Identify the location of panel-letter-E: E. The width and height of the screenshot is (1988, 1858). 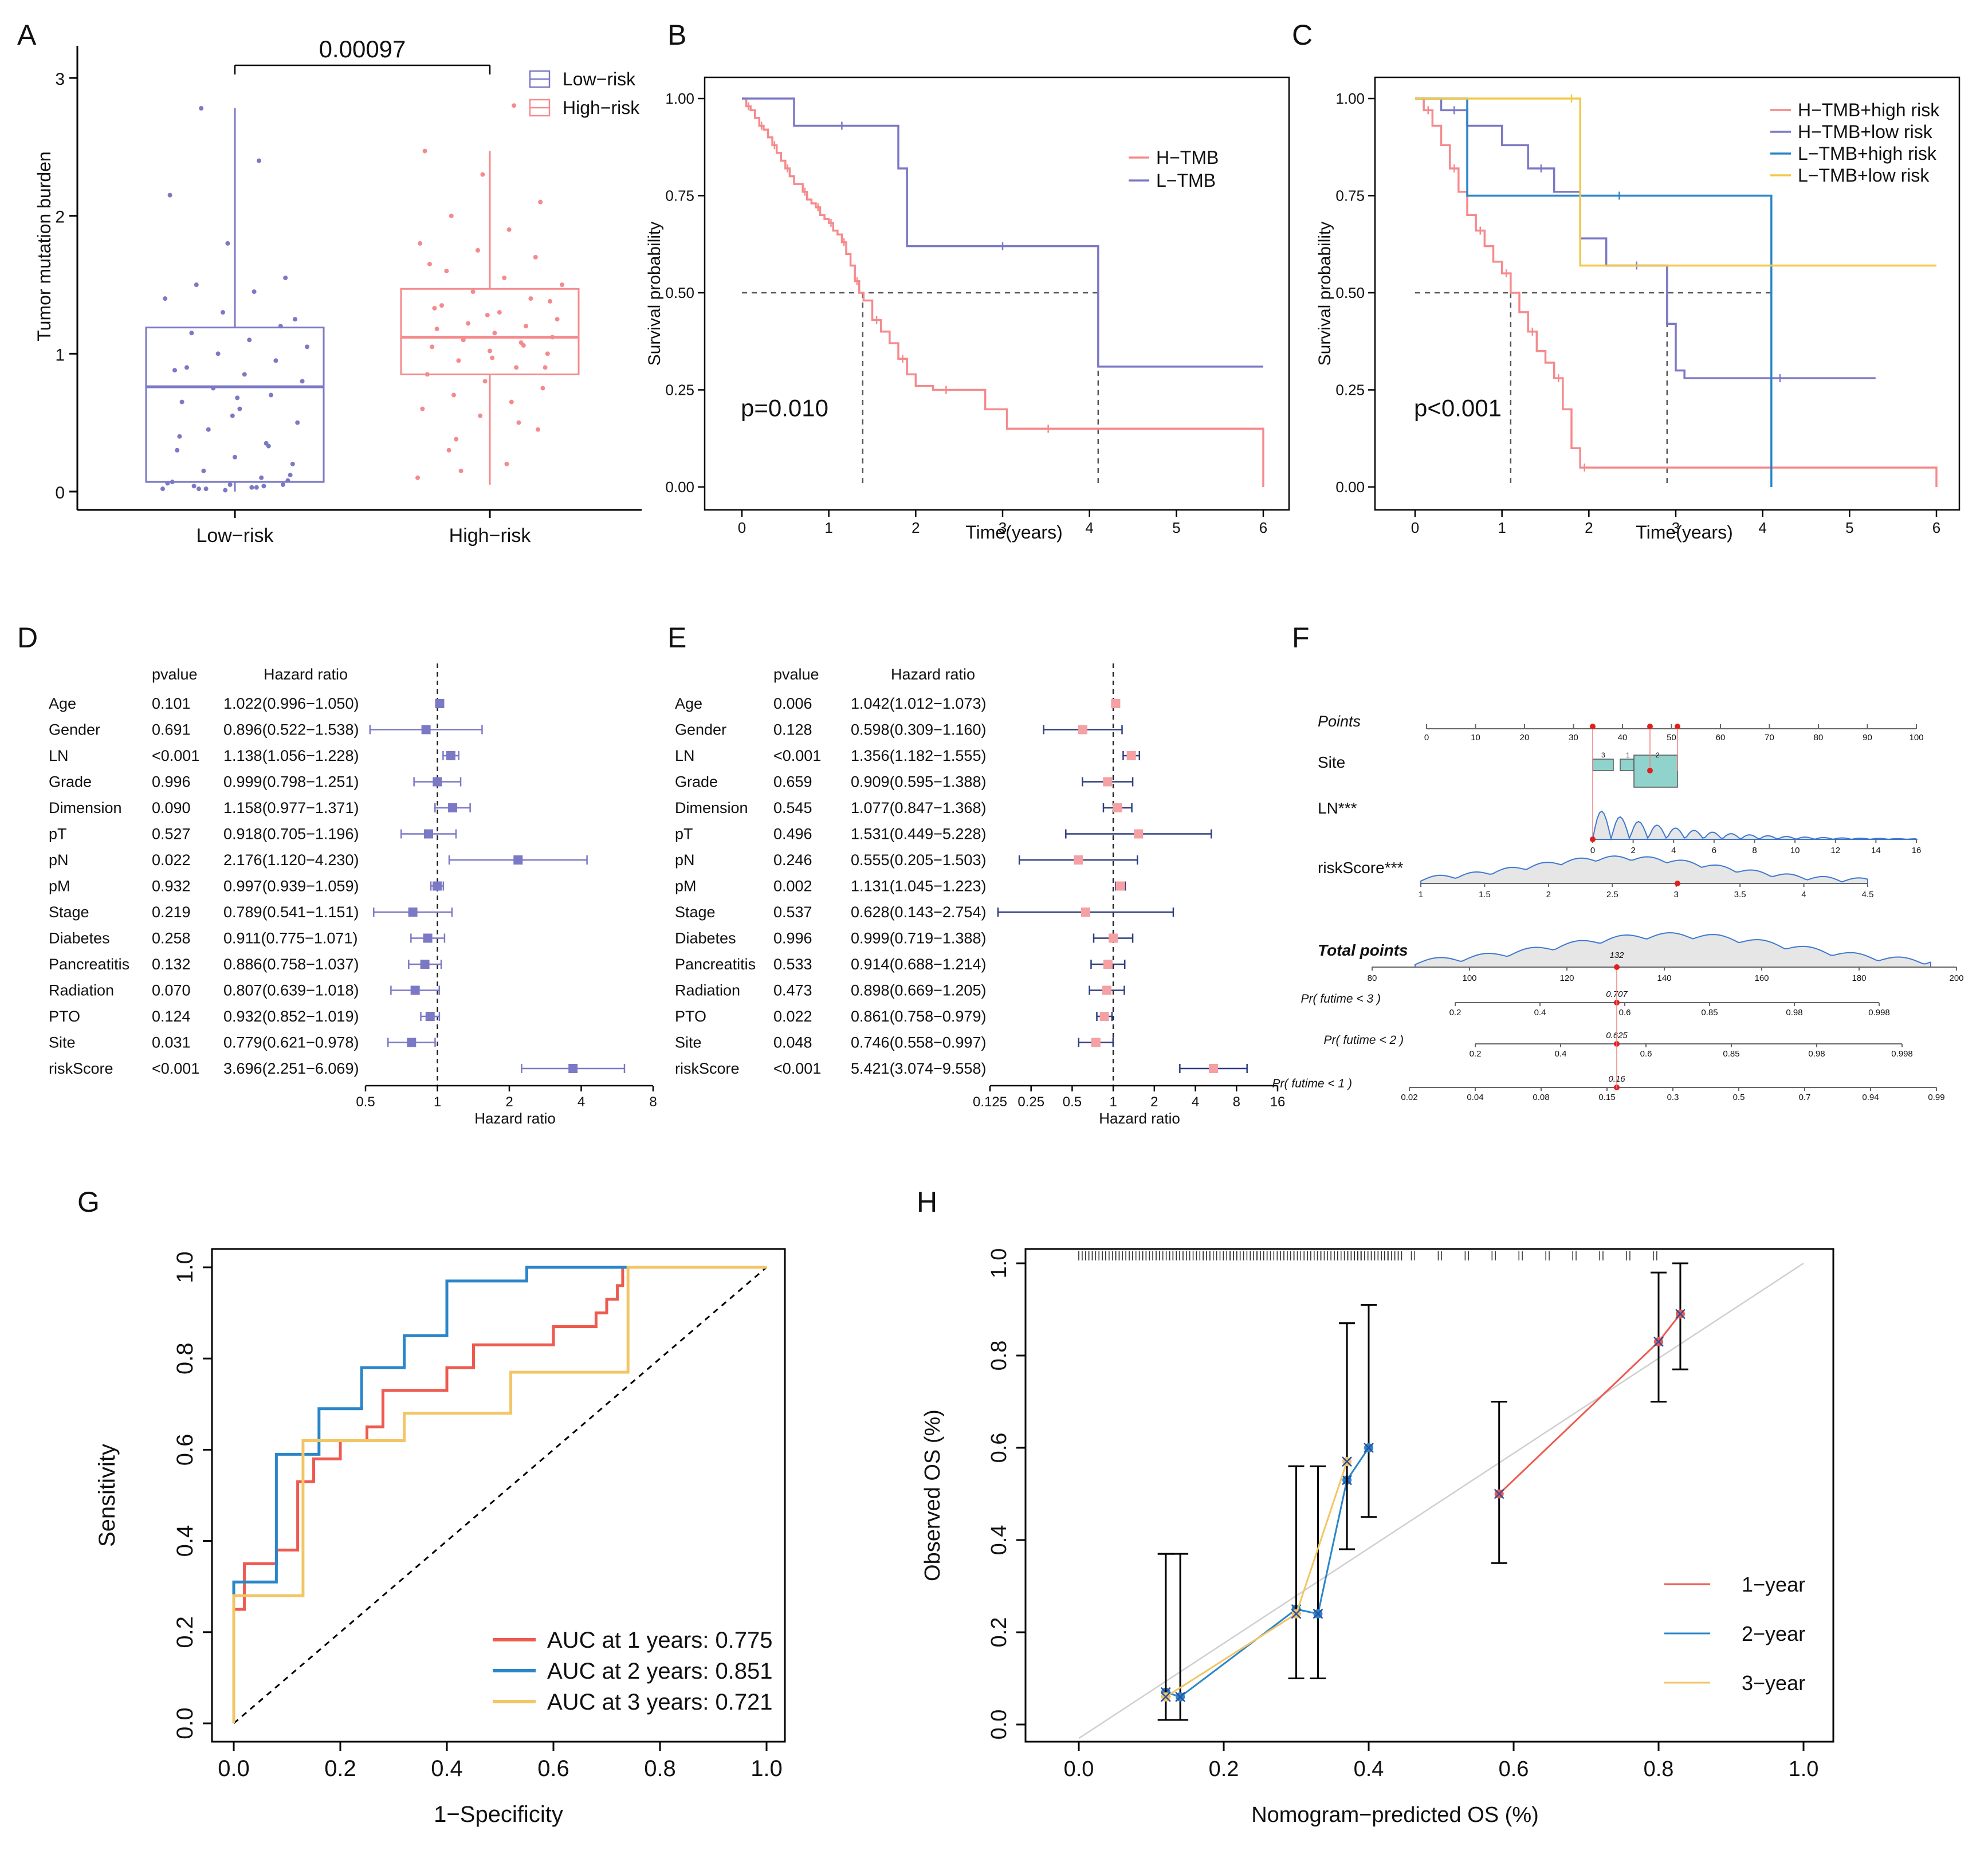
(676, 638).